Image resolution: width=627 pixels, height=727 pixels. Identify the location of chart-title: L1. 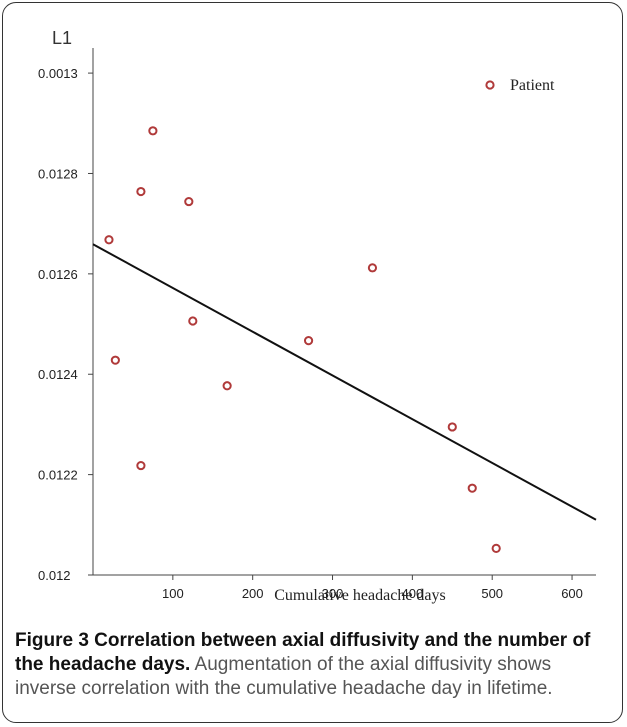
(62, 38).